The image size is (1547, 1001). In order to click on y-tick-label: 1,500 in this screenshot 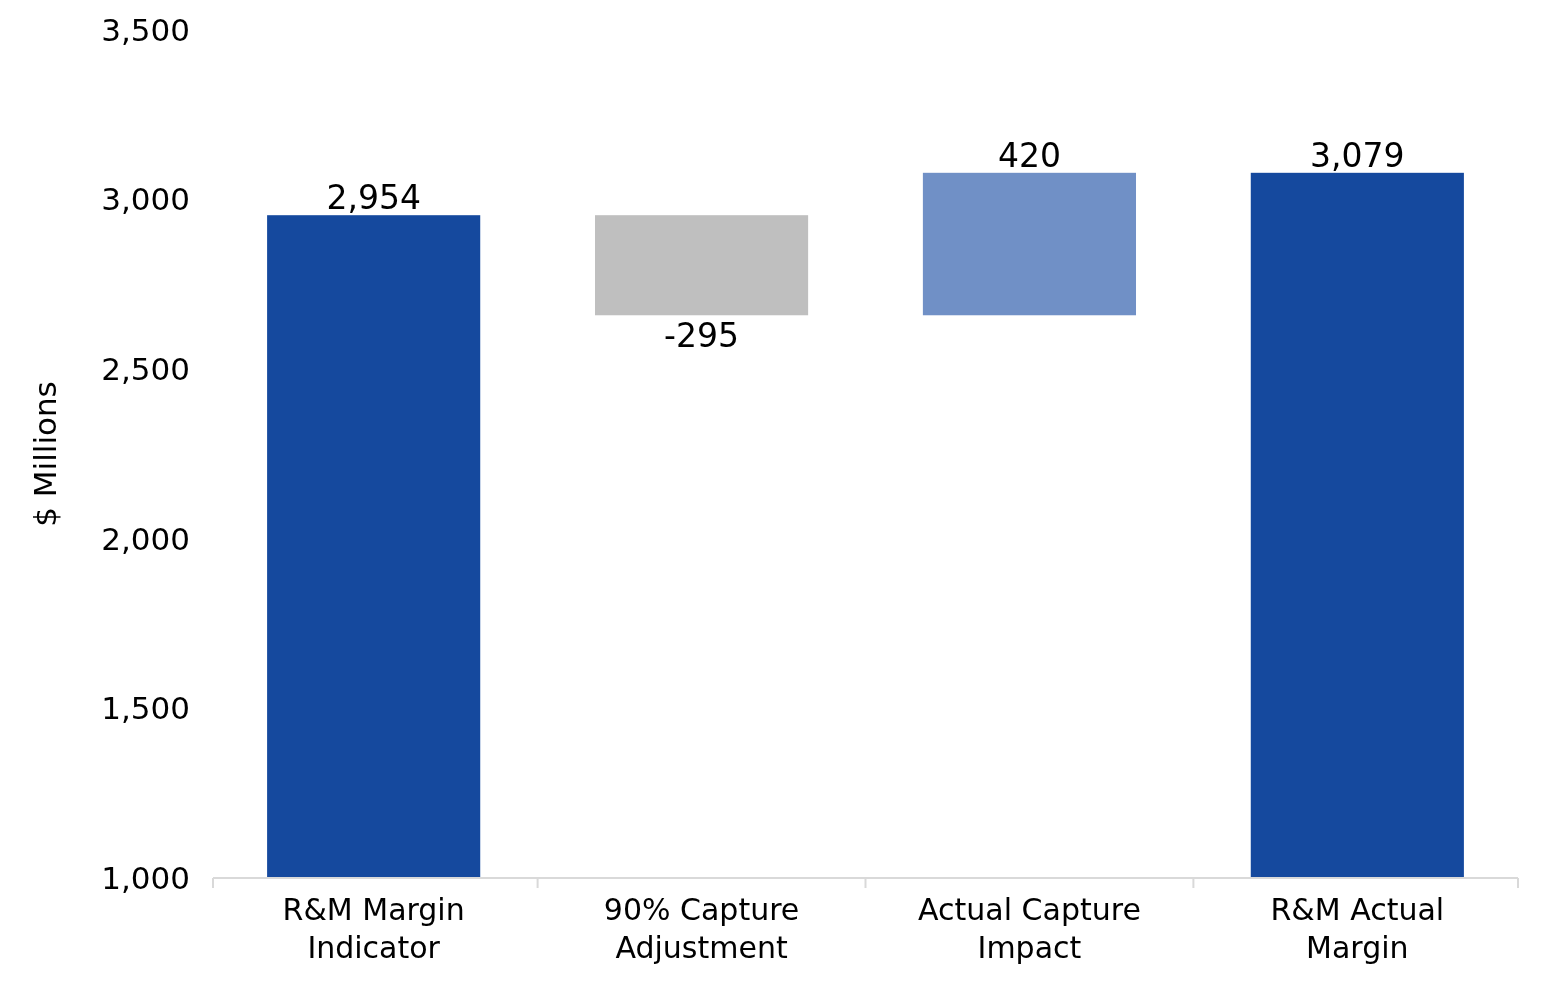, I will do `click(145, 708)`.